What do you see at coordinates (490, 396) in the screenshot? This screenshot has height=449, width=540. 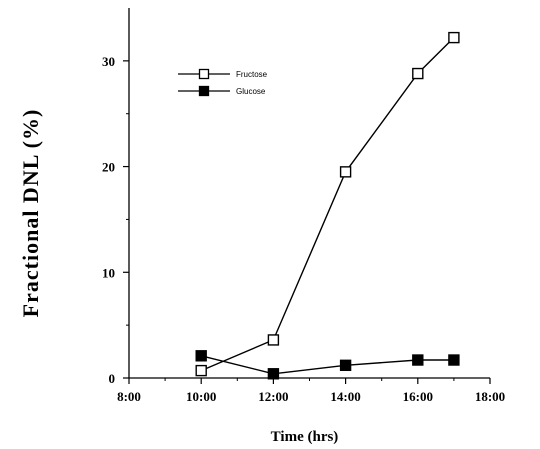 I see `x-tick-label: 18:00` at bounding box center [490, 396].